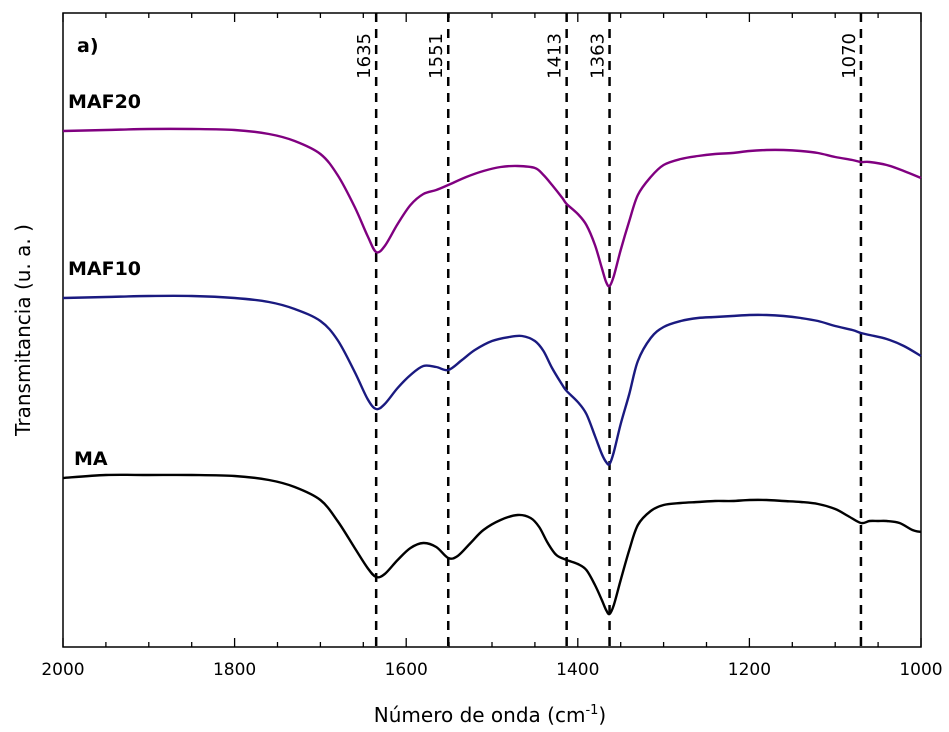 The width and height of the screenshot is (949, 732). What do you see at coordinates (88, 46) in the screenshot?
I see `panel-label: a)` at bounding box center [88, 46].